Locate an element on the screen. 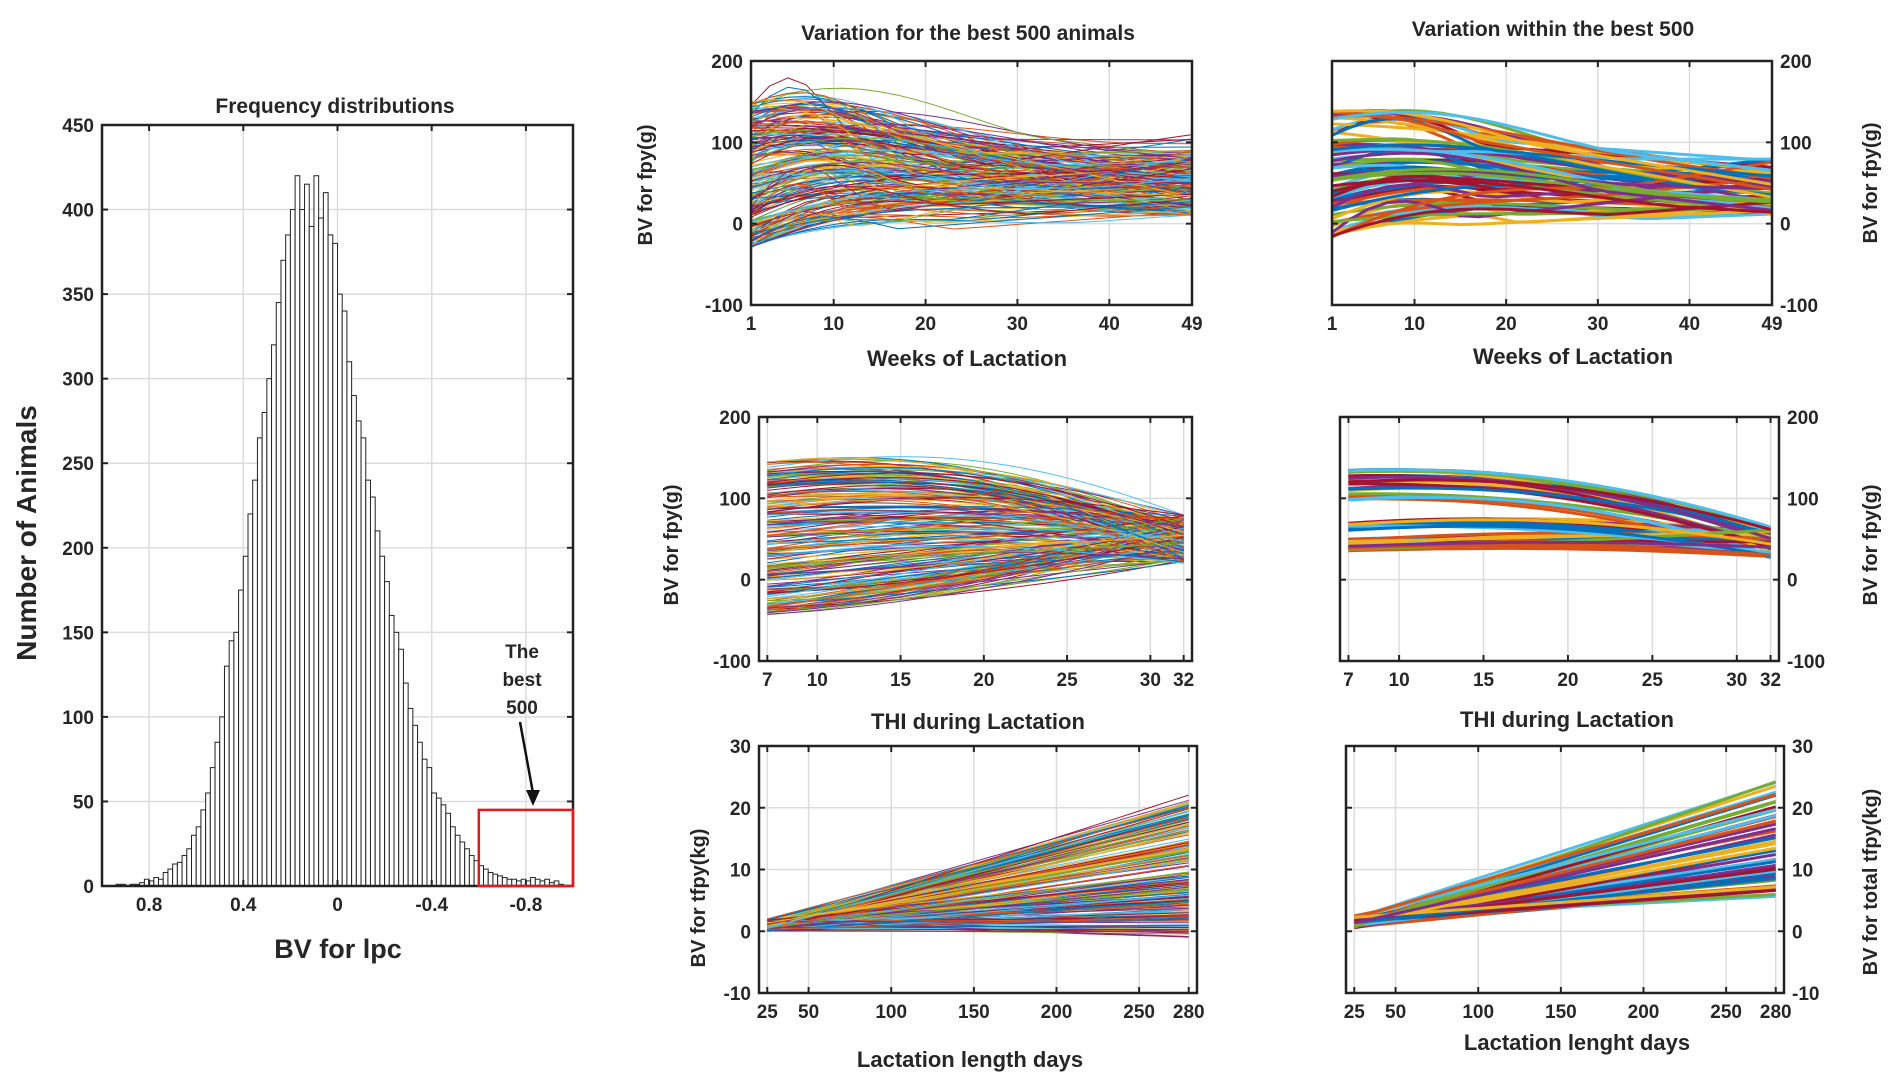  tl-xtick-label: 30 is located at coordinates (1017, 324).